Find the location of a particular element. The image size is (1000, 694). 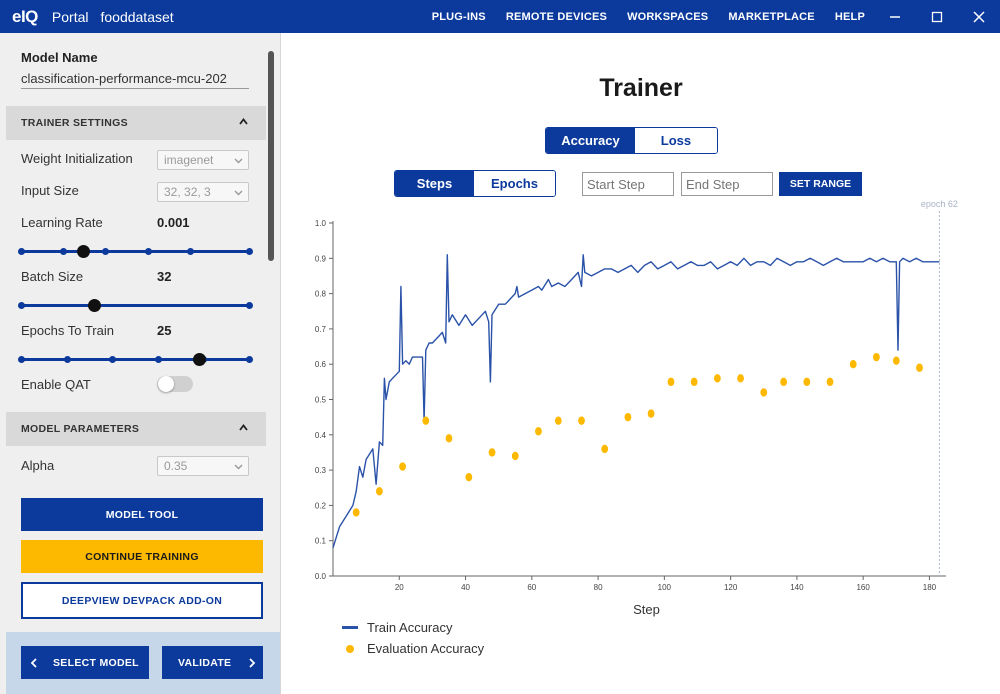

weight-init-select: imagenet is located at coordinates (203, 160).